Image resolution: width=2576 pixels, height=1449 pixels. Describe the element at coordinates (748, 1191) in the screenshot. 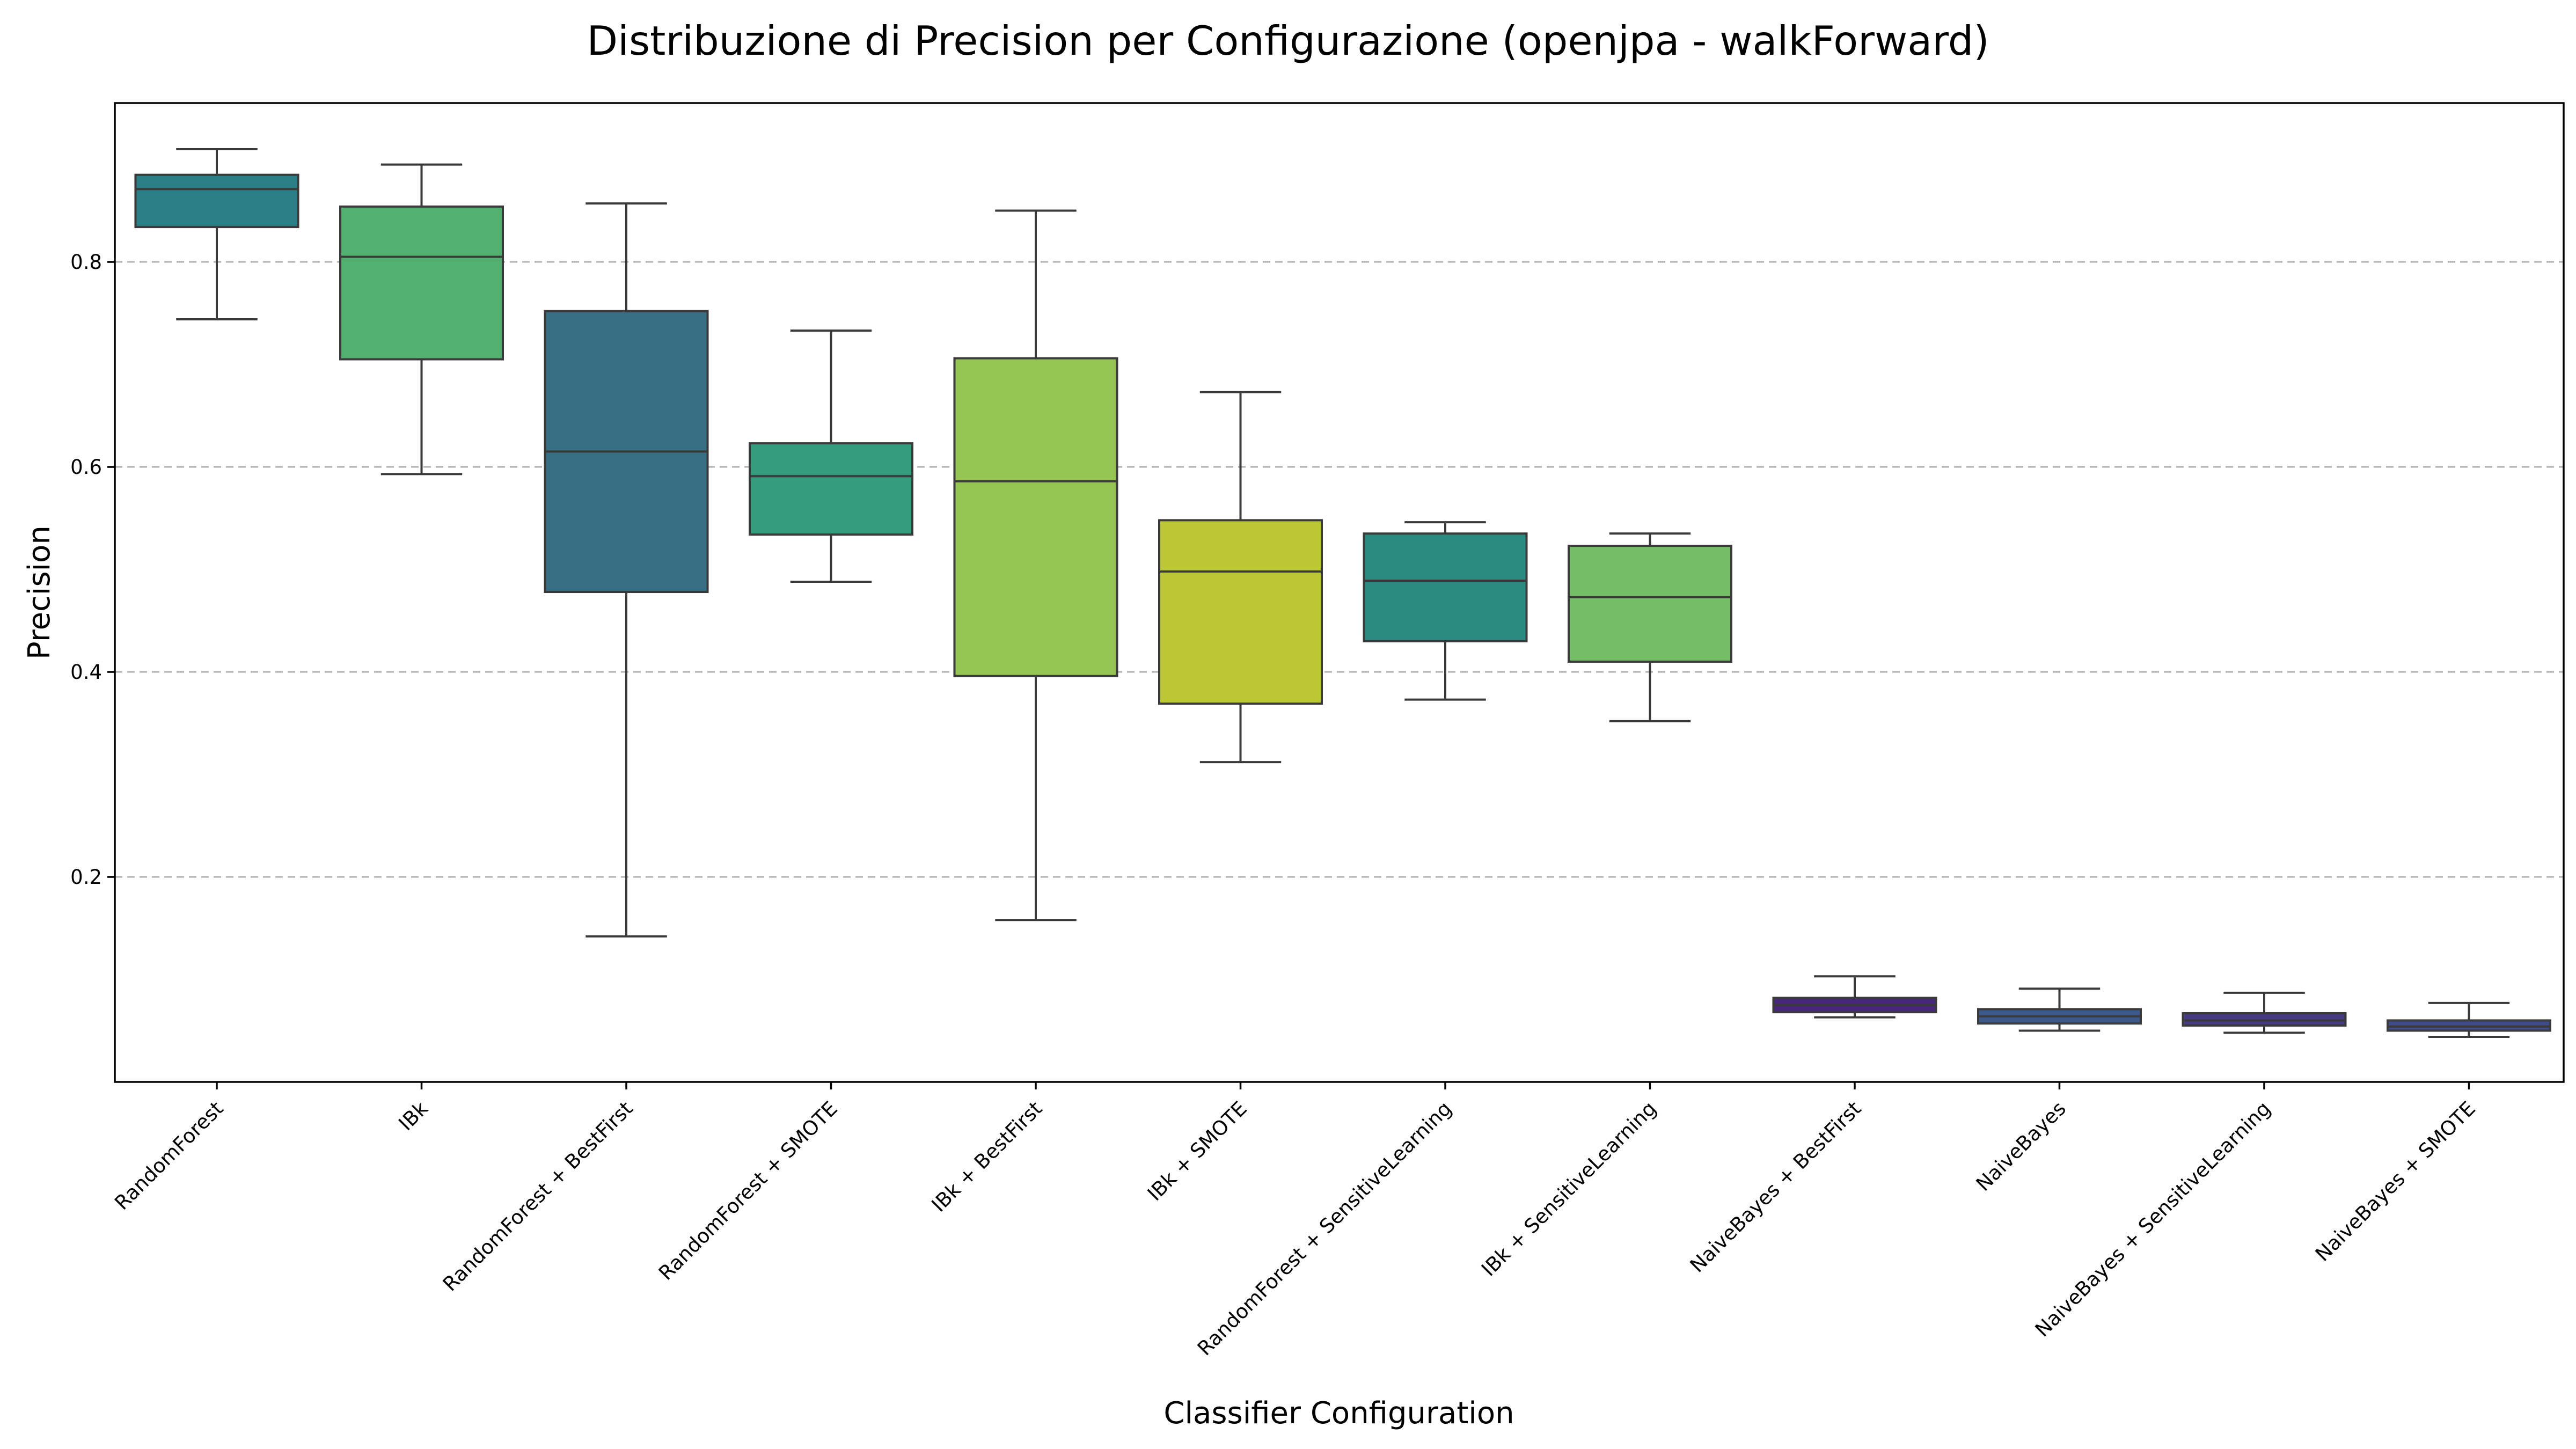

I see `x-tick-label: RandomForest + SMOTE` at that location.